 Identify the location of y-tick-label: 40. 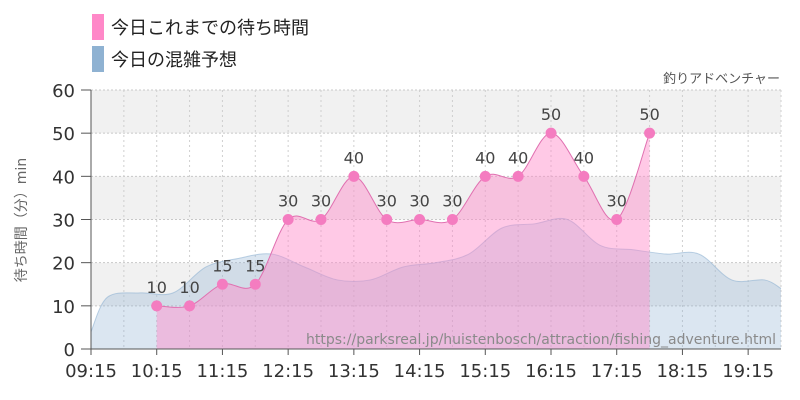
(63, 177).